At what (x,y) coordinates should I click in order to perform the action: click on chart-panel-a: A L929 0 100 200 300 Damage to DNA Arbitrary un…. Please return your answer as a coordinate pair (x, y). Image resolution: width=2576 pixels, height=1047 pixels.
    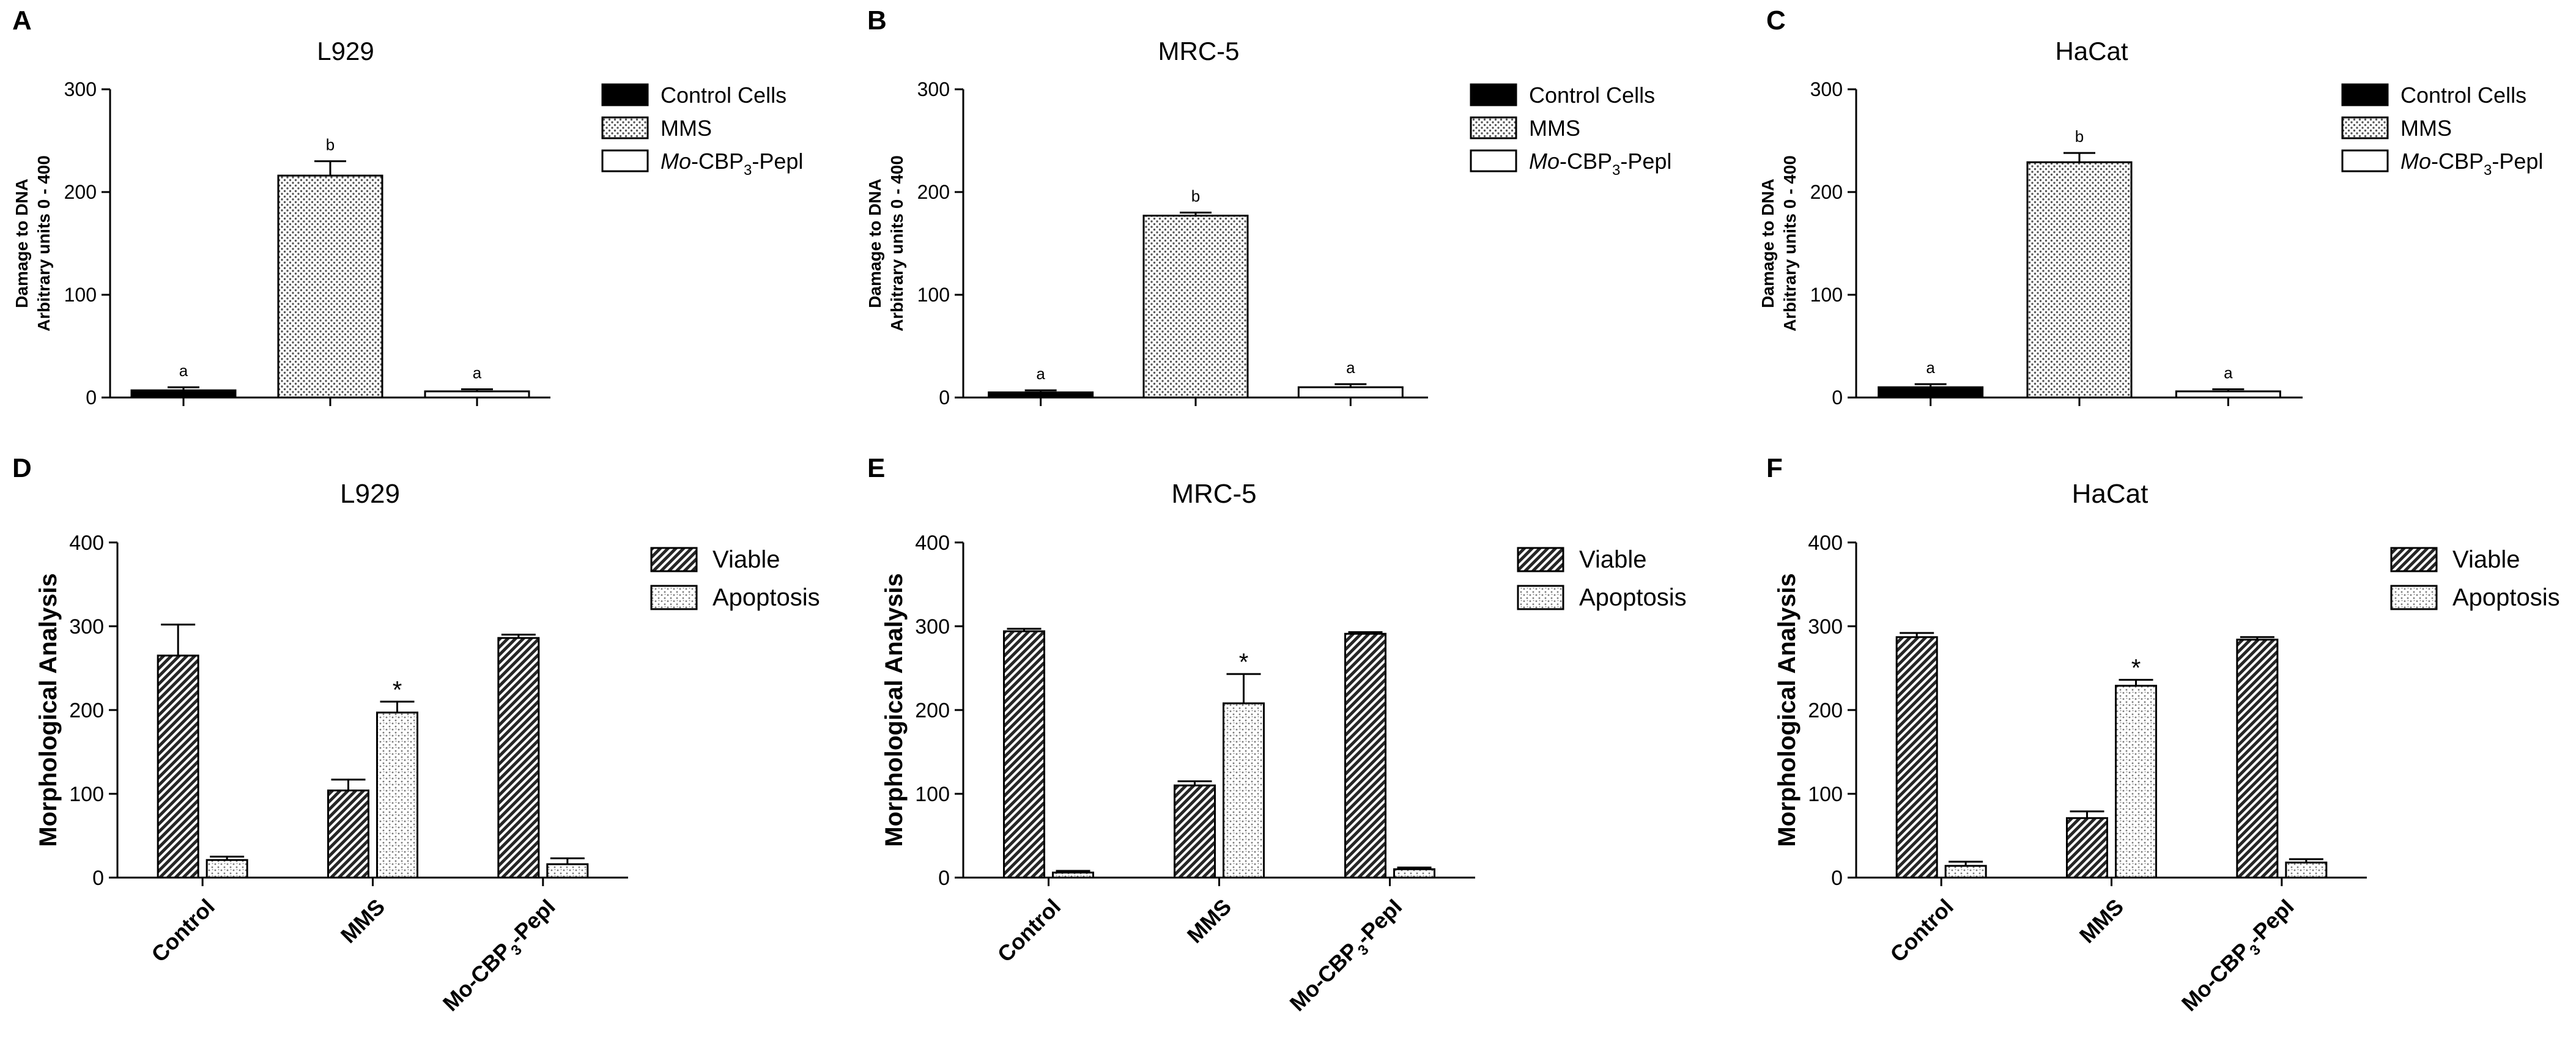
    Looking at the image, I should click on (407, 207).